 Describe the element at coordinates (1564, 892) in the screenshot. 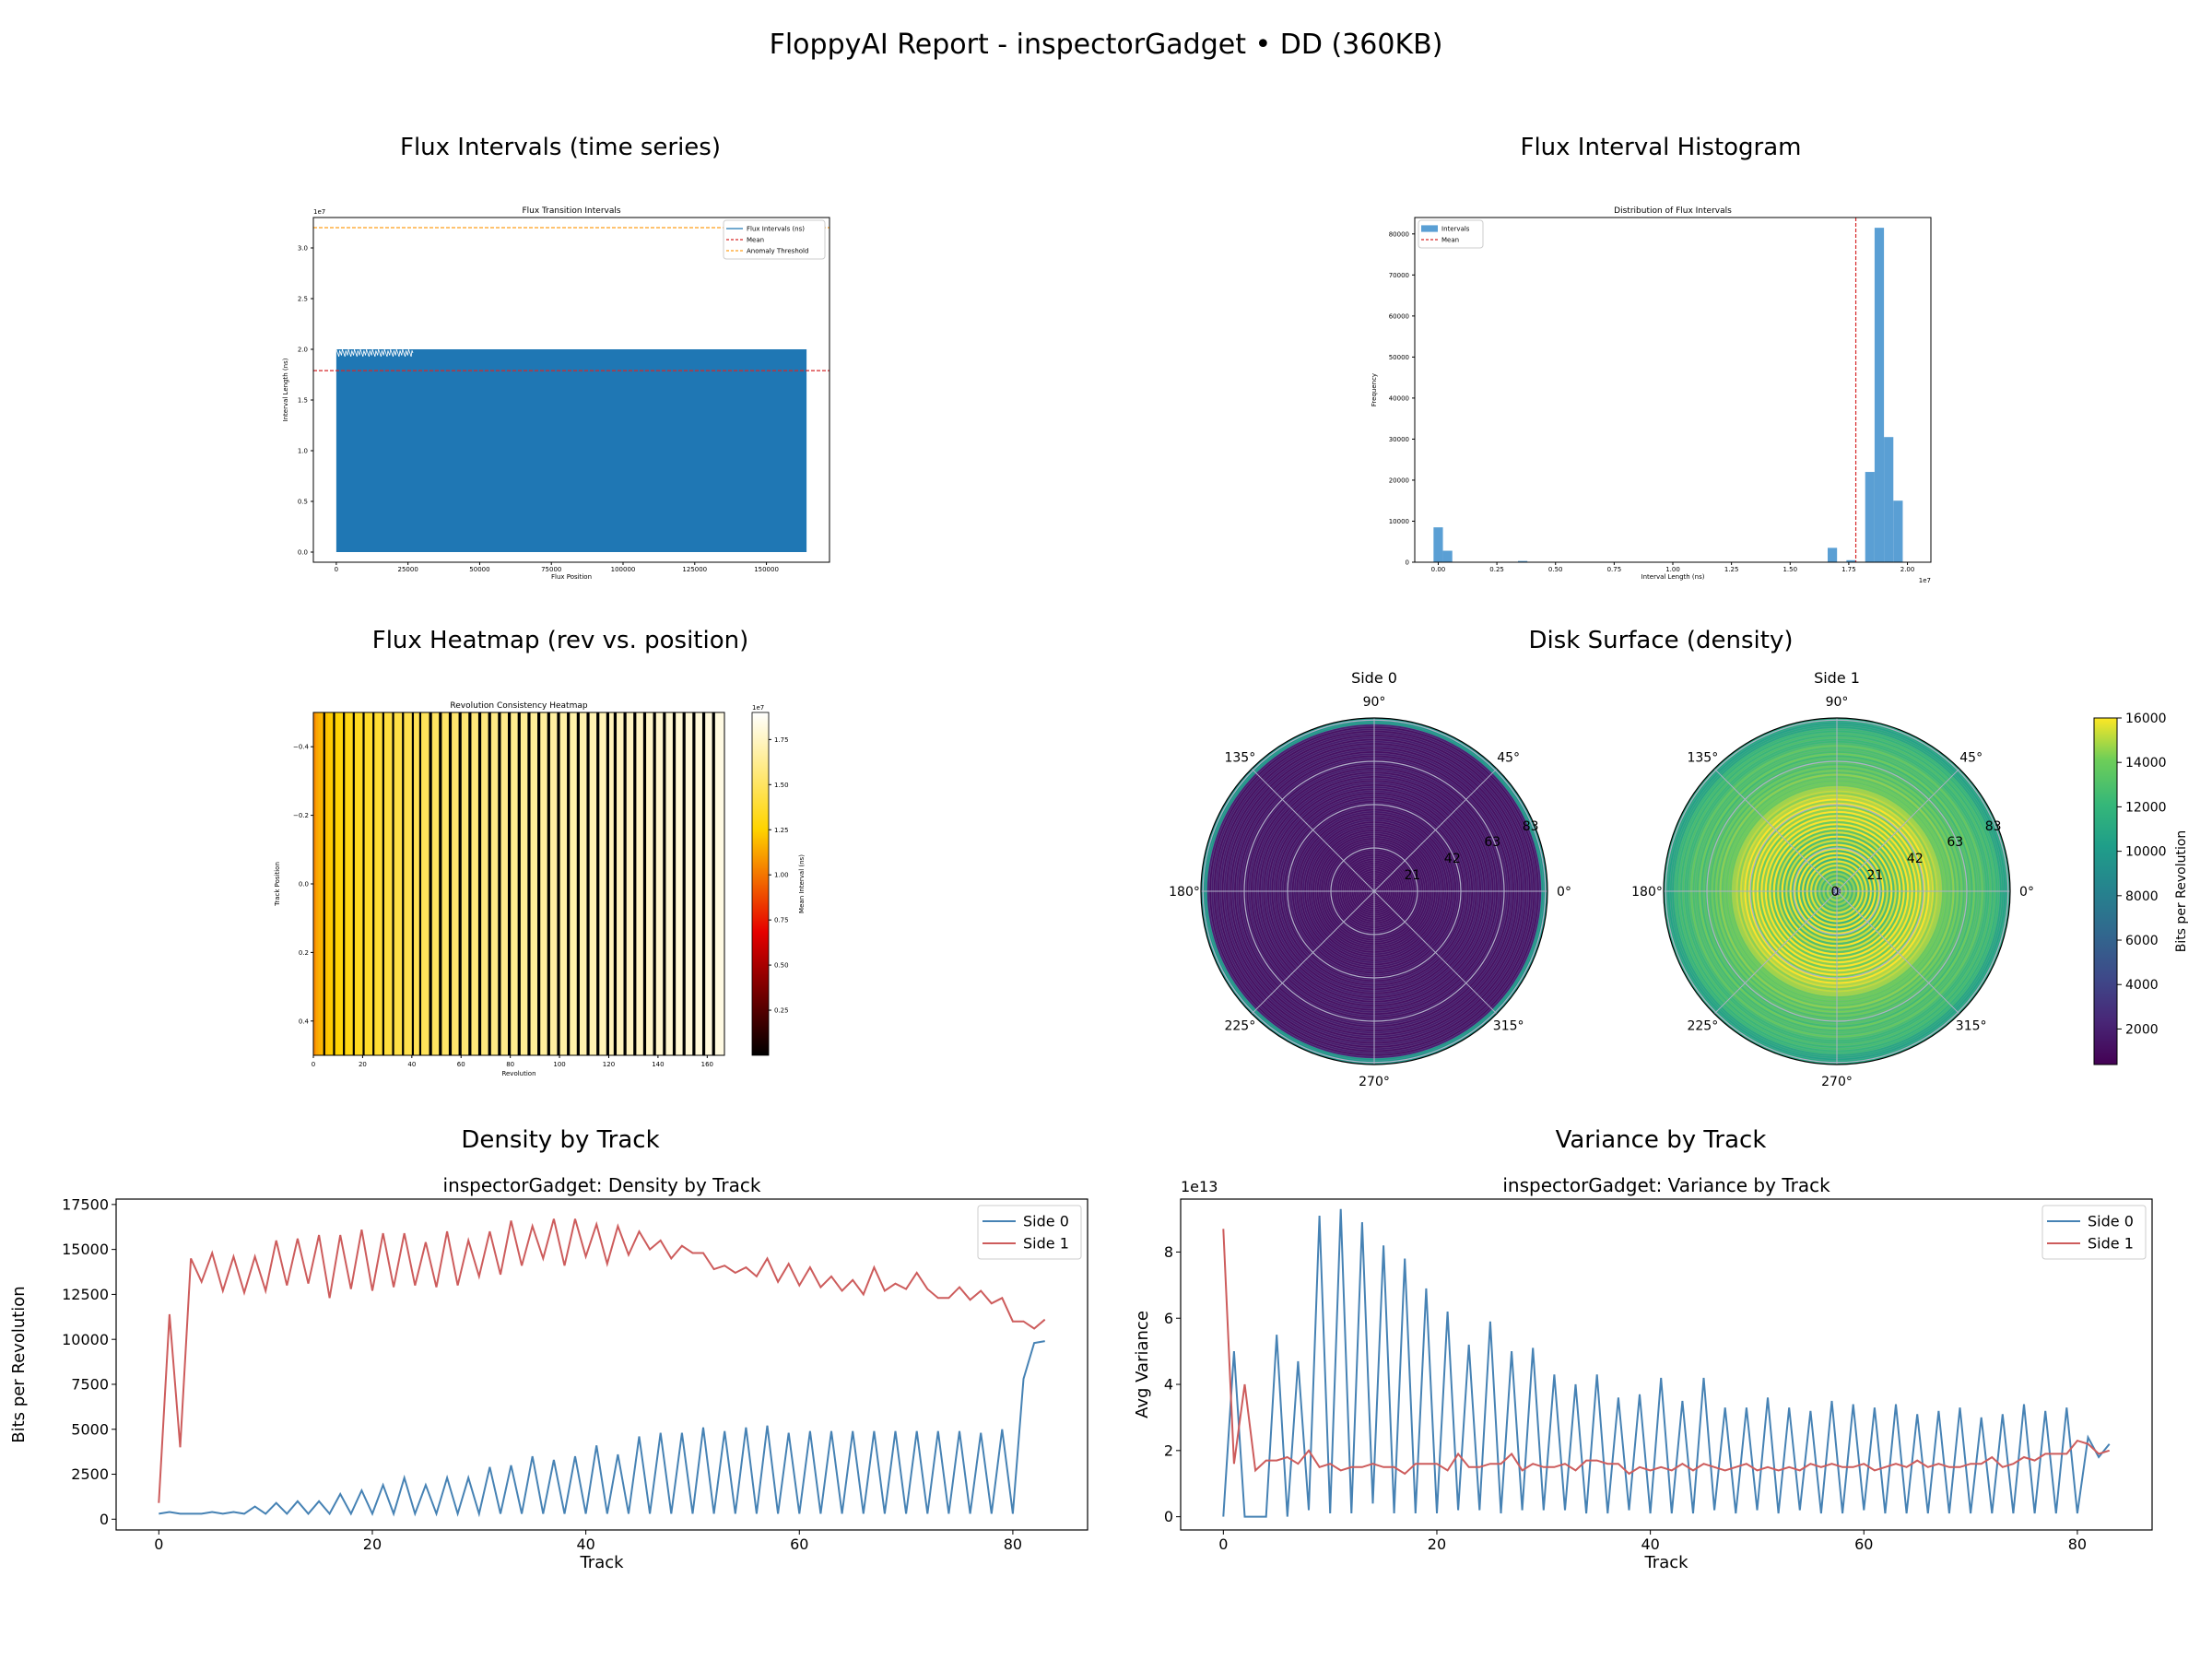

I see `angle-tick-label: 0°` at that location.